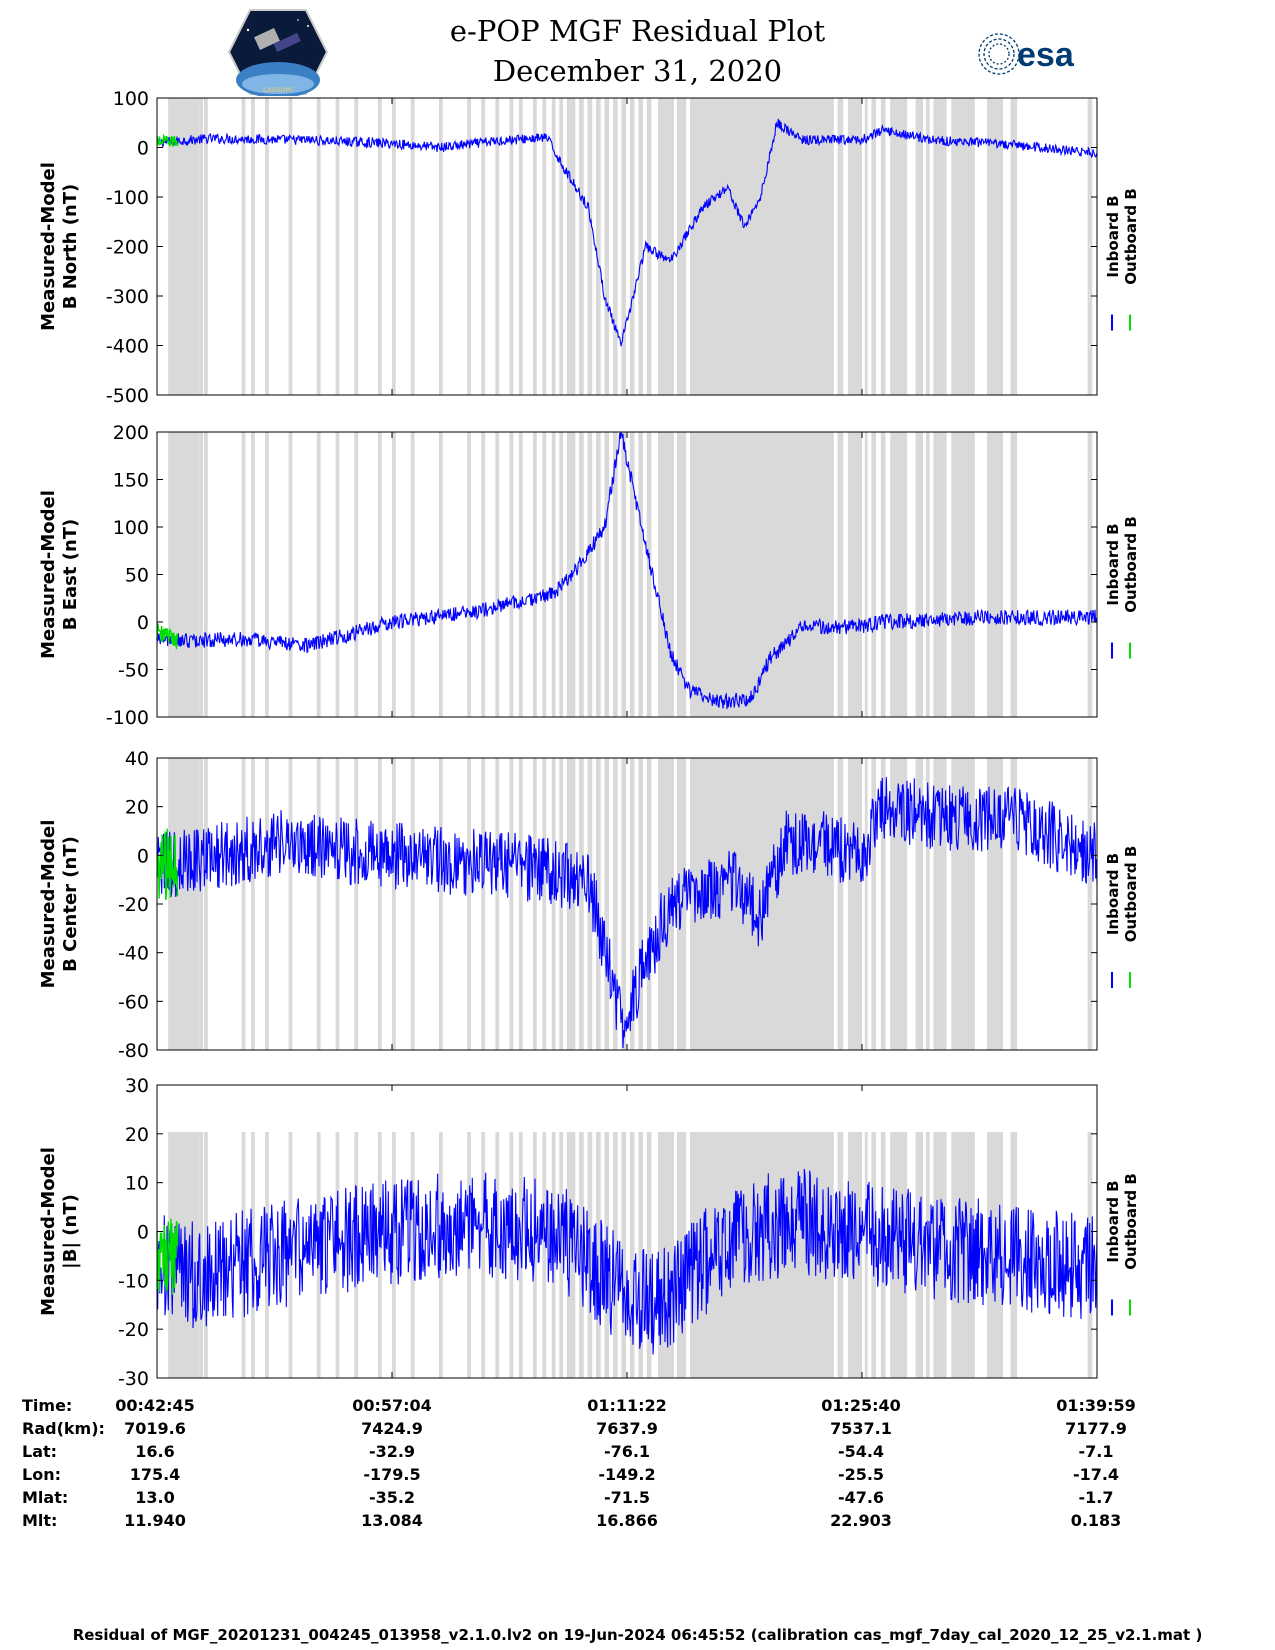 The height and width of the screenshot is (1650, 1275). I want to click on chart-title: e-POP MGF Residual Plot, so click(637, 31).